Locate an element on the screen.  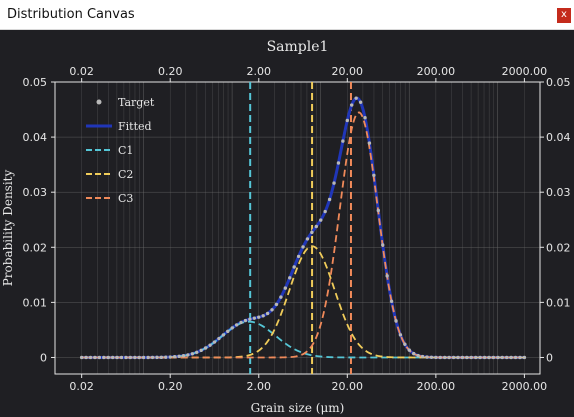
chart-title: Sample1 is located at coordinates (298, 47).